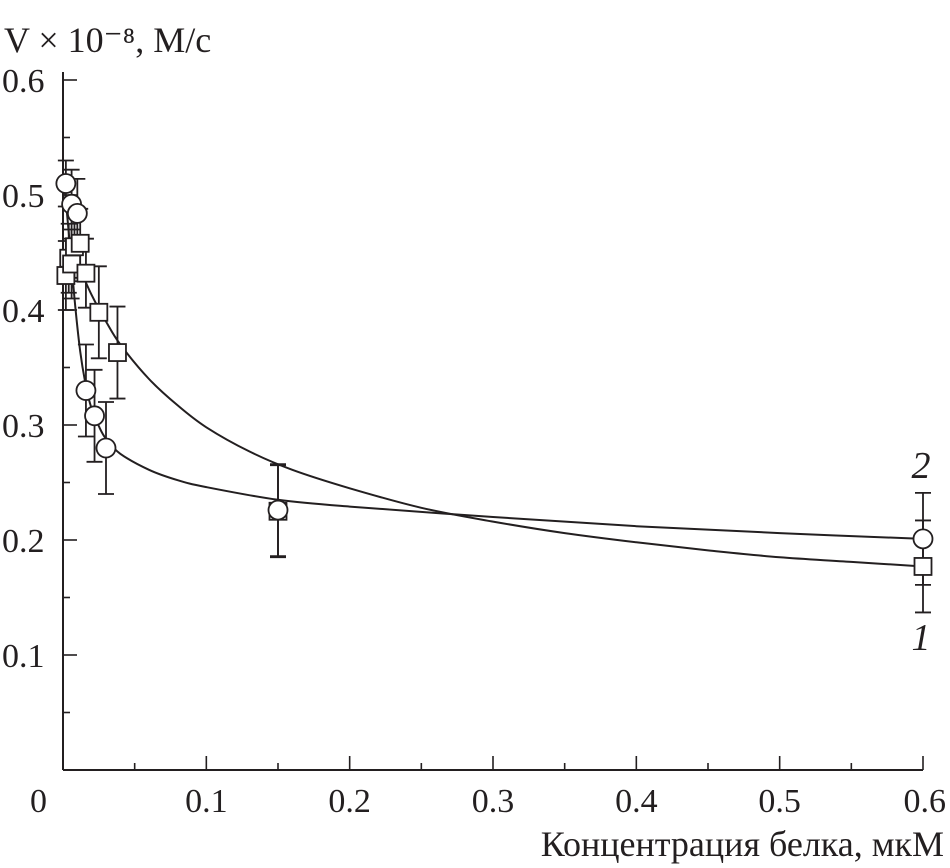 The height and width of the screenshot is (868, 950). Describe the element at coordinates (23, 426) in the screenshot. I see `y-tick-label: 0.3` at that location.